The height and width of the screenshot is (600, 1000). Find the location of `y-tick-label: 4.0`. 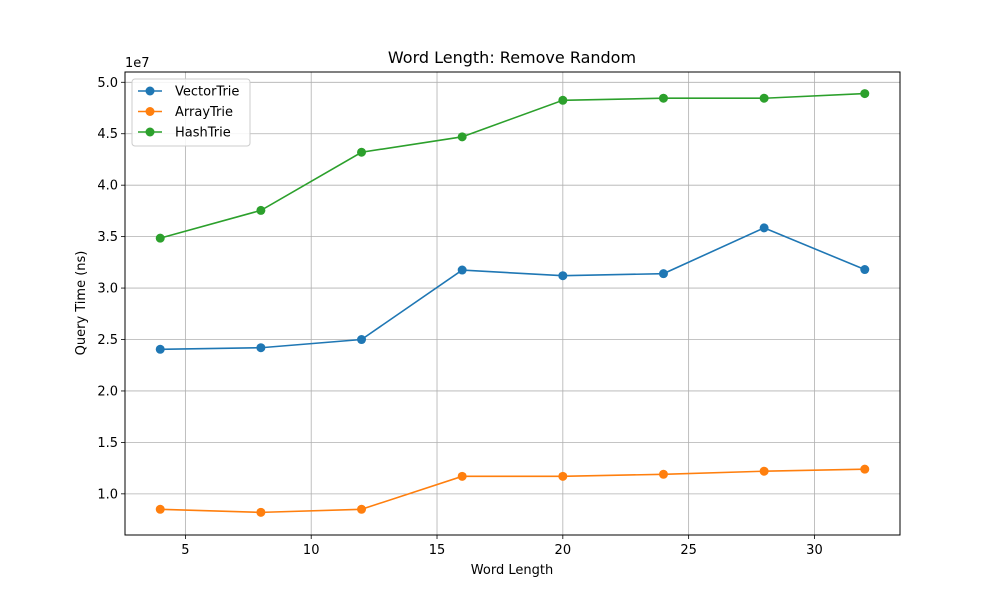

y-tick-label: 4.0 is located at coordinates (107, 186).